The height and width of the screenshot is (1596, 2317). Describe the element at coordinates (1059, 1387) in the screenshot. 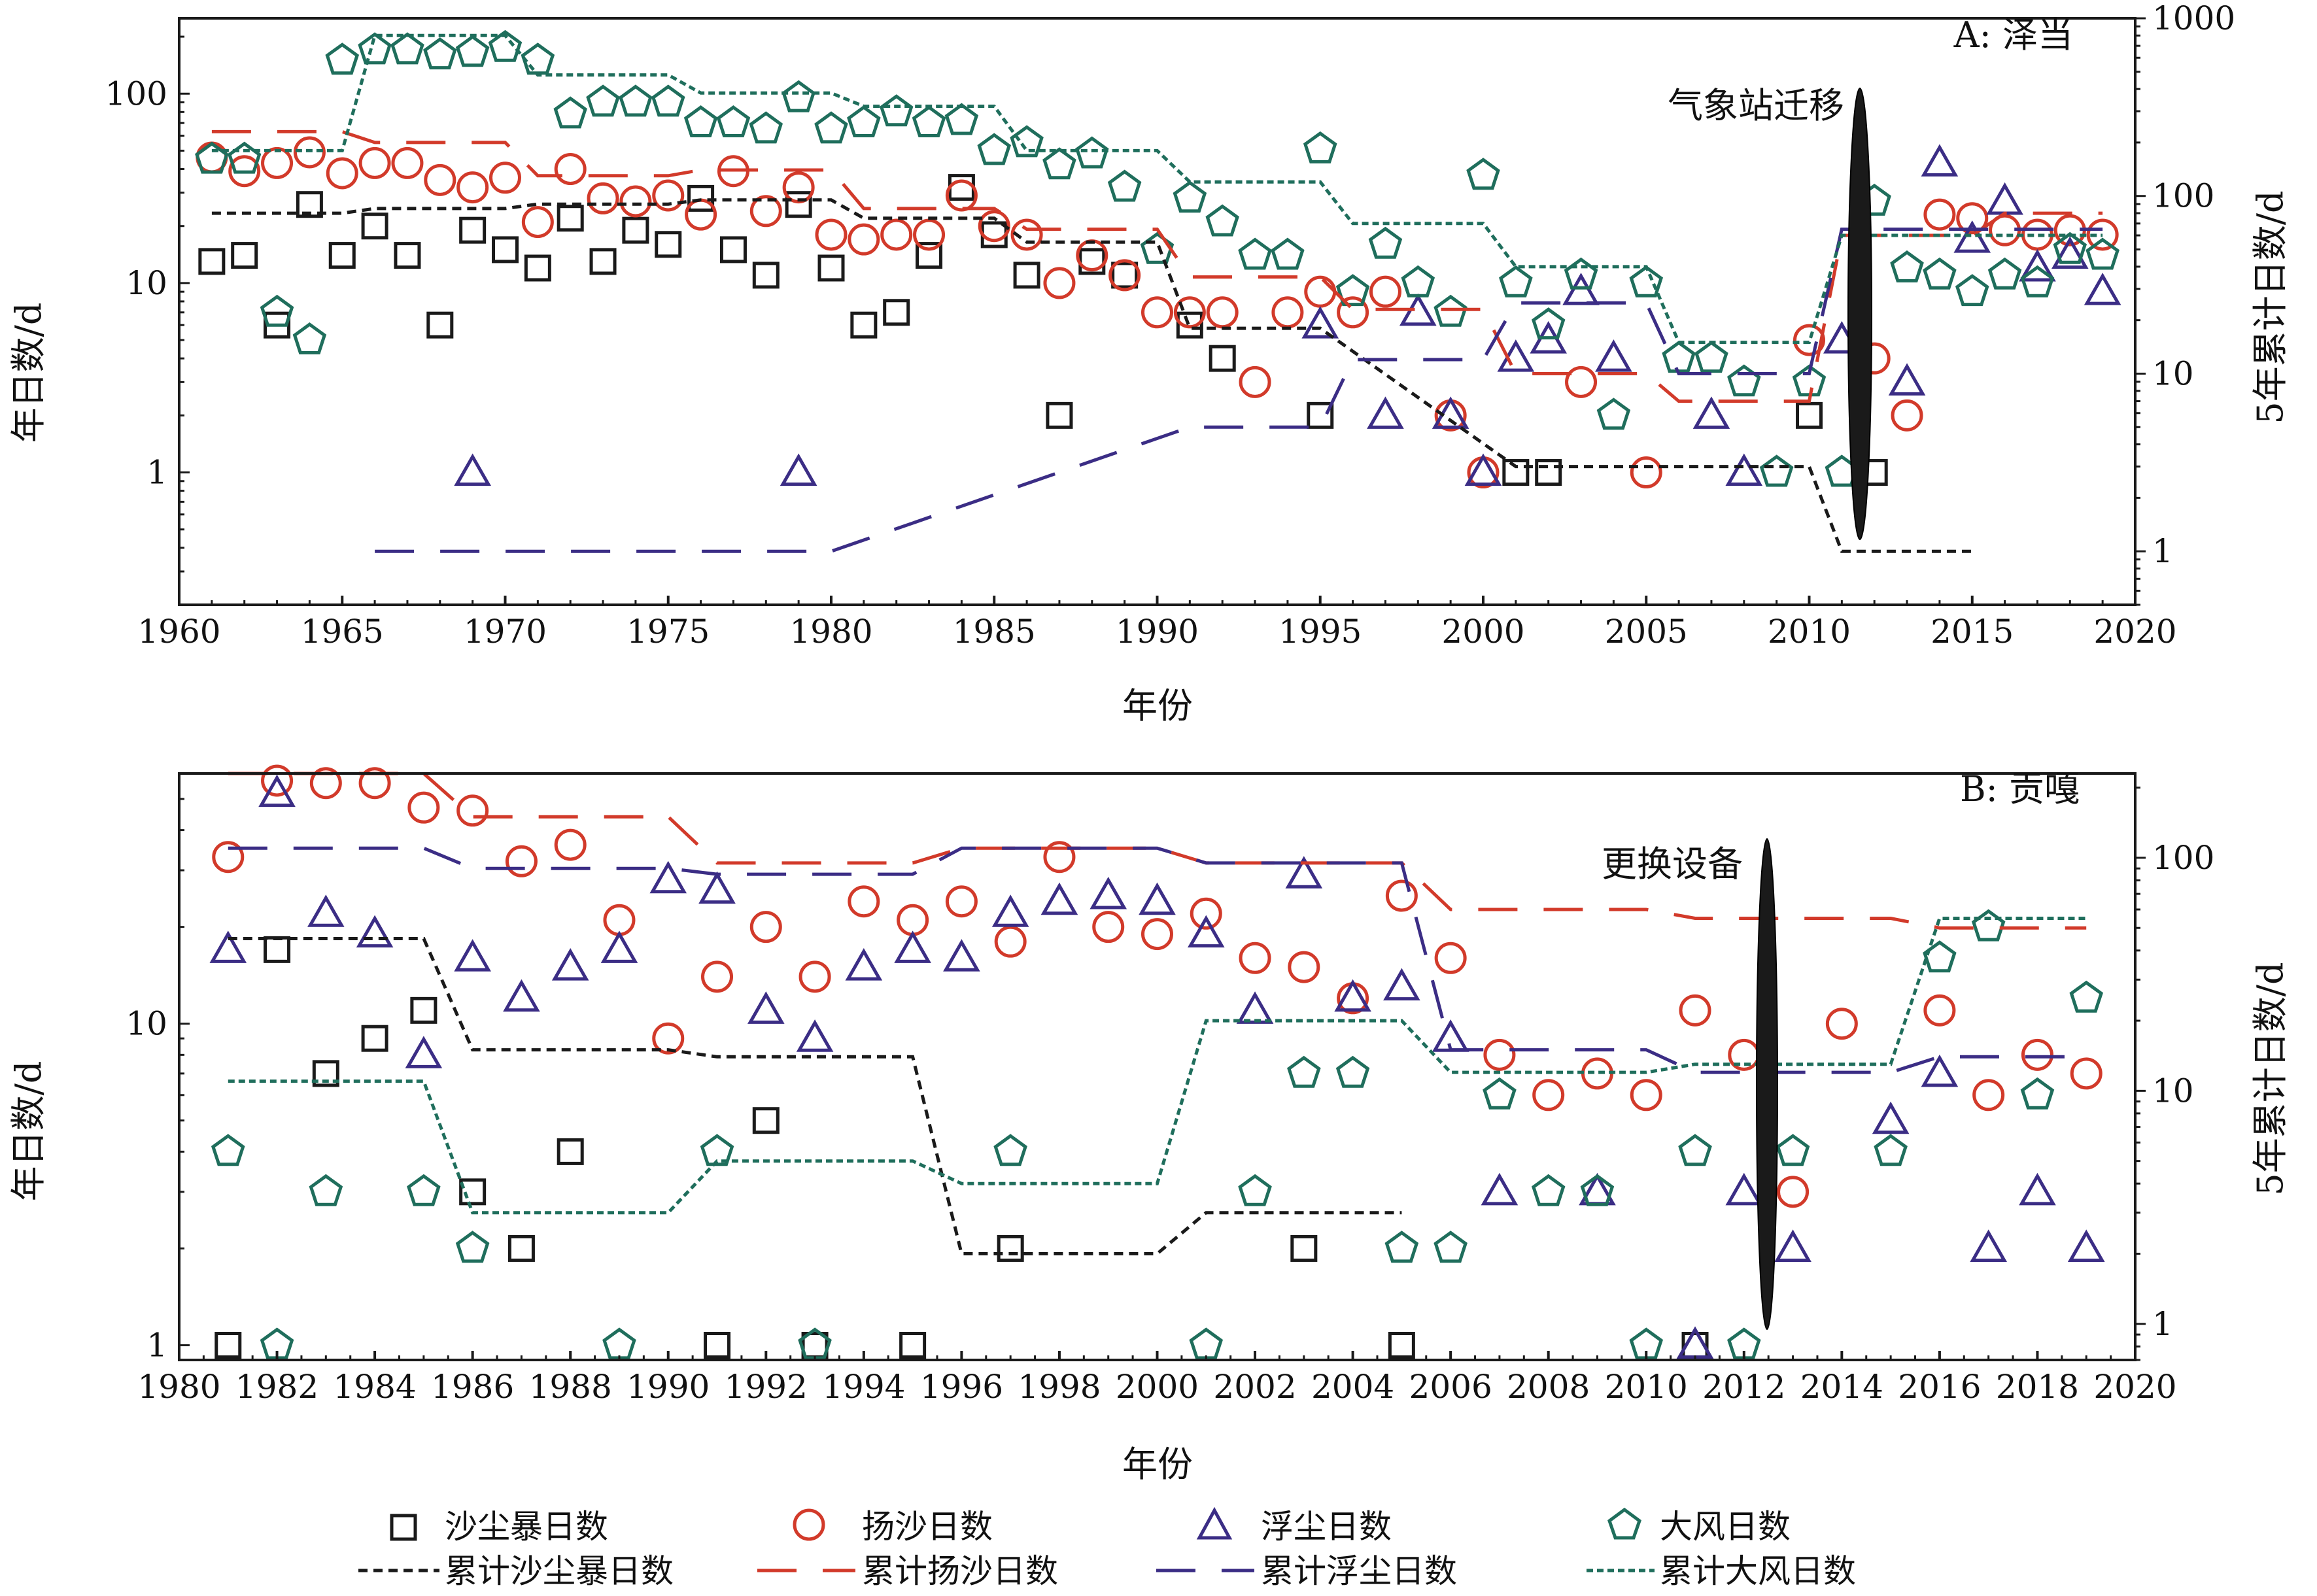

I see `x-axis-tick-label: 1998` at that location.